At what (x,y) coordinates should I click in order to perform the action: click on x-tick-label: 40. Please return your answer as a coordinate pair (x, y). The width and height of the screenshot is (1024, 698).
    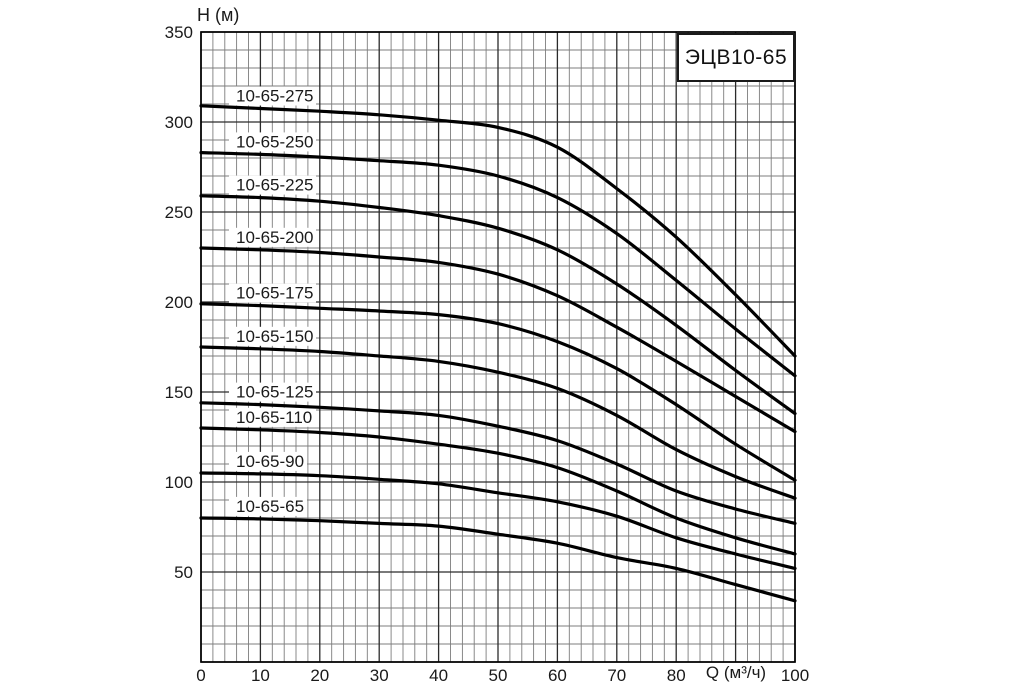
    Looking at the image, I should click on (438, 675).